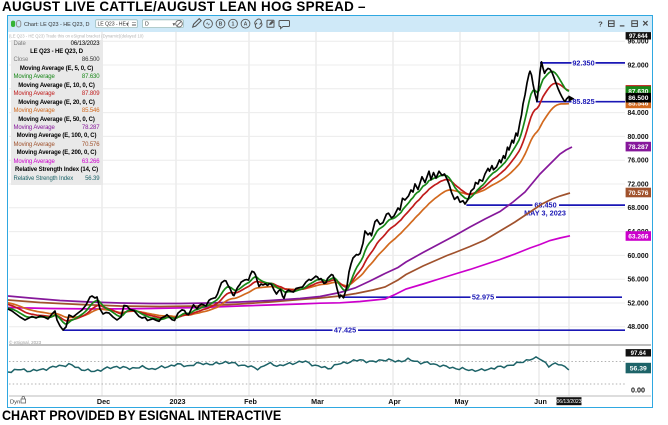 This screenshot has height=425, width=668. Describe the element at coordinates (545, 205) in the screenshot. I see `svg-text: 68.450` at that location.